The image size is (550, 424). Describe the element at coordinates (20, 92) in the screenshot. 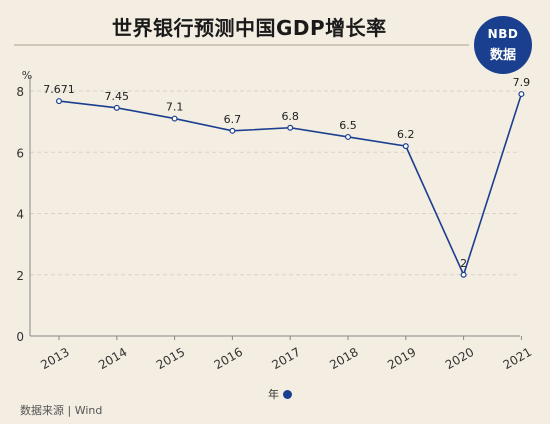

I see `y-tick-label: 8` at that location.